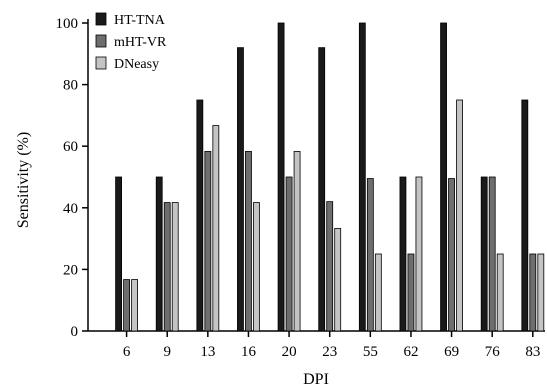 The height and width of the screenshot is (389, 547). I want to click on y-axis-title: Sensitivity (%), so click(23, 180).